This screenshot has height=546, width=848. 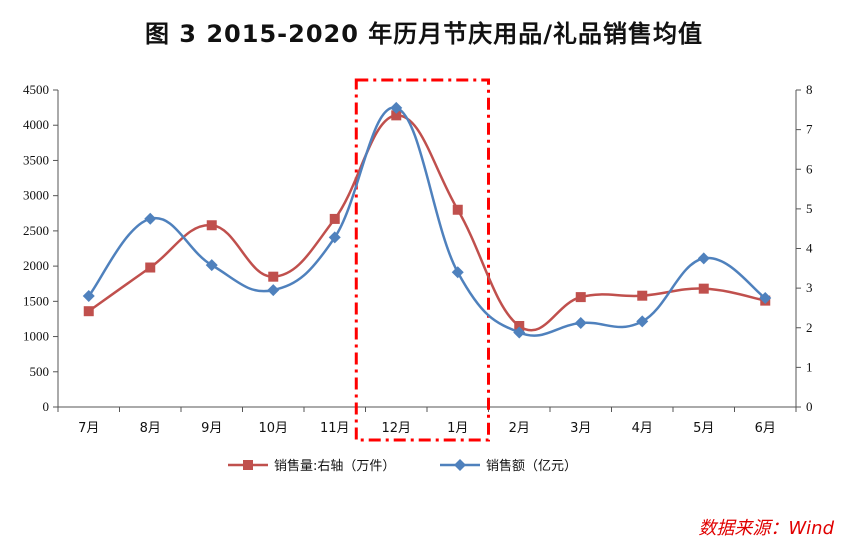 What do you see at coordinates (396, 428) in the screenshot?
I see `x-tick-label: 12月` at bounding box center [396, 428].